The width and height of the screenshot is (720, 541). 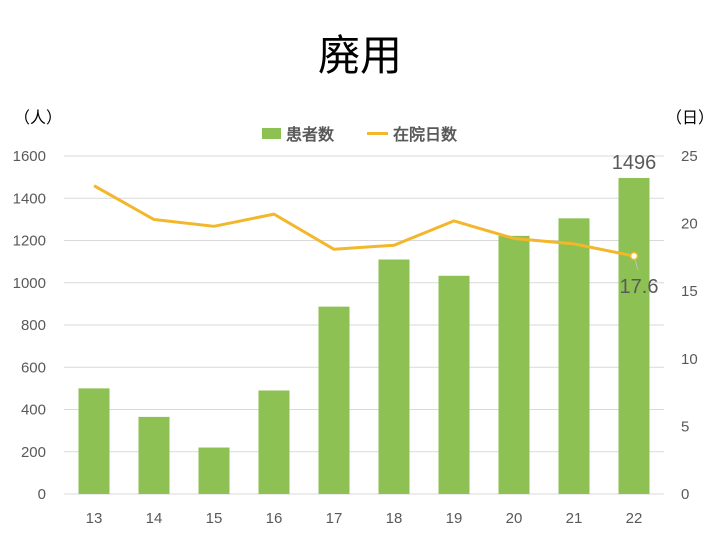 What do you see at coordinates (359, 55) in the screenshot?
I see `chart-title: 廃用` at bounding box center [359, 55].